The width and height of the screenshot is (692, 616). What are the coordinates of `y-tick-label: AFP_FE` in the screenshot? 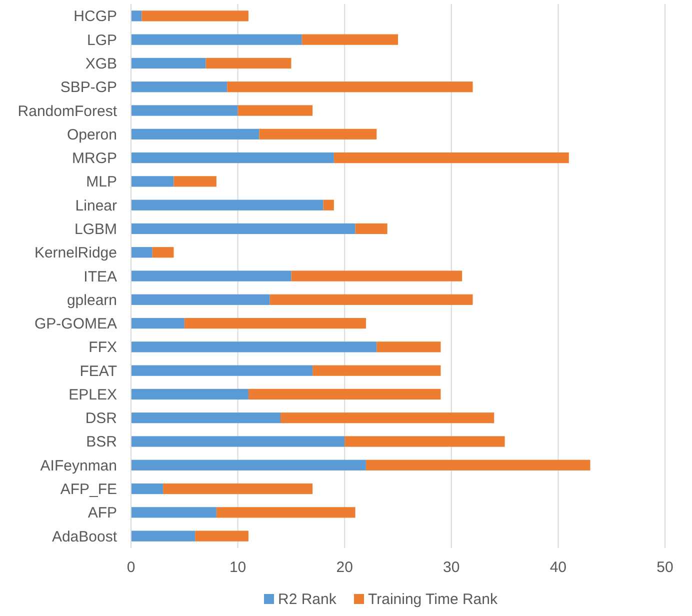 It's located at (88, 489).